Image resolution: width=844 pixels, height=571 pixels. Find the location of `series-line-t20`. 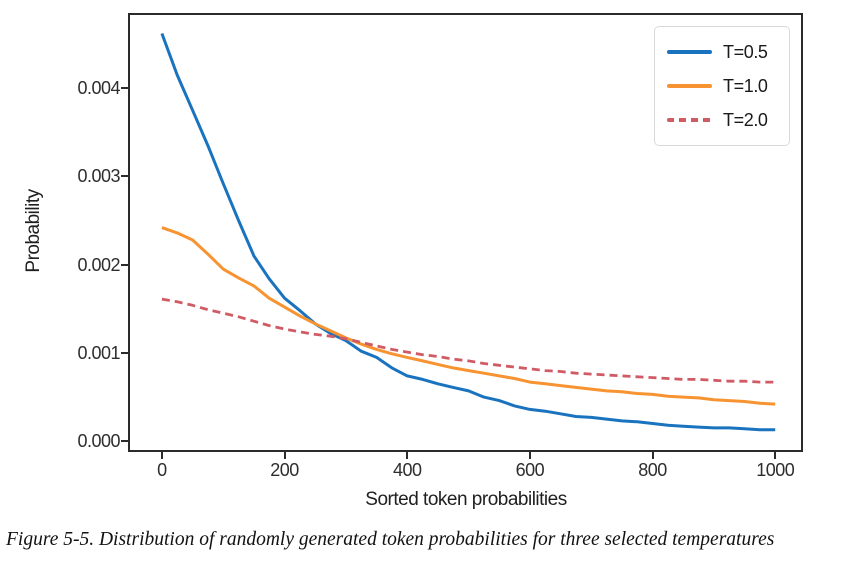

series-line-t20 is located at coordinates (468, 340).